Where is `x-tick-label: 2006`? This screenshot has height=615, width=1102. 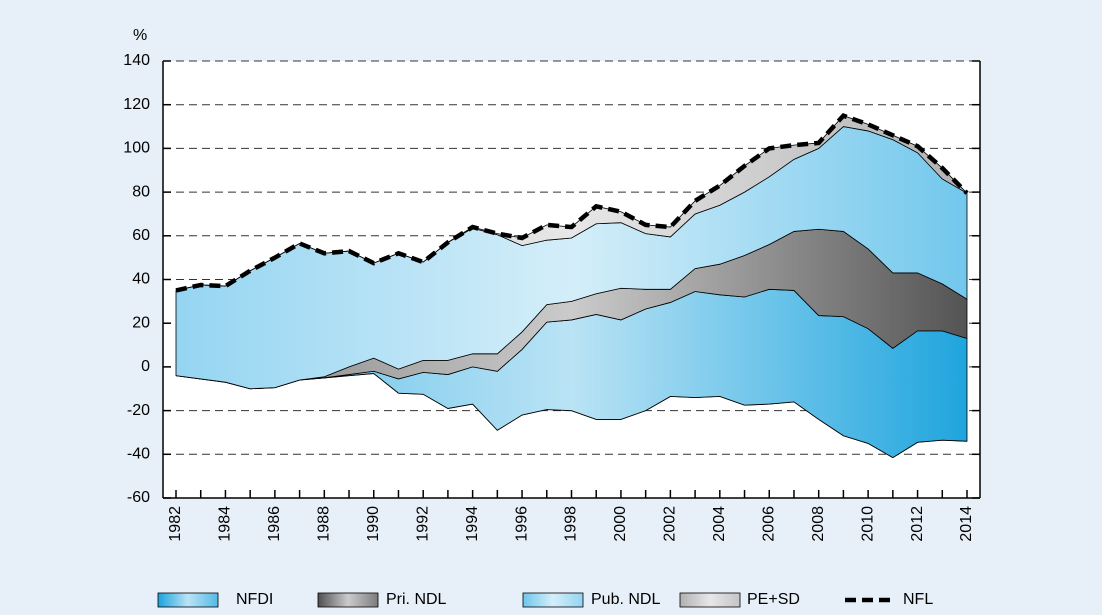 x-tick-label: 2006 is located at coordinates (768, 524).